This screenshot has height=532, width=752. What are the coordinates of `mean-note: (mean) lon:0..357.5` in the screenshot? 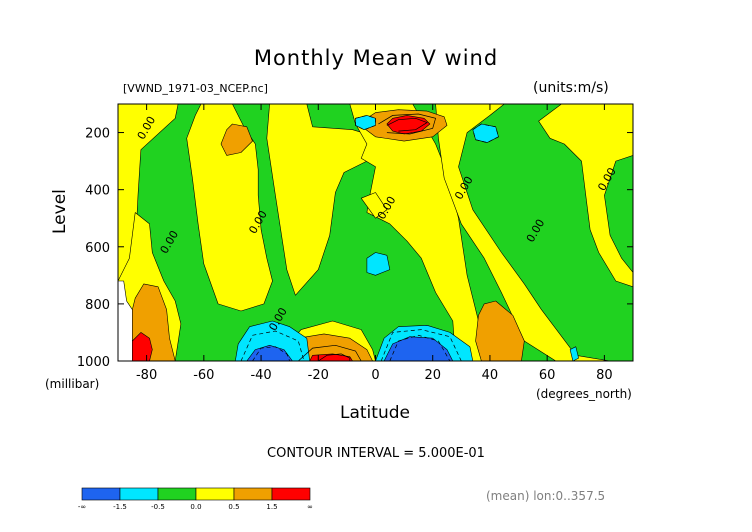 It's located at (546, 496).